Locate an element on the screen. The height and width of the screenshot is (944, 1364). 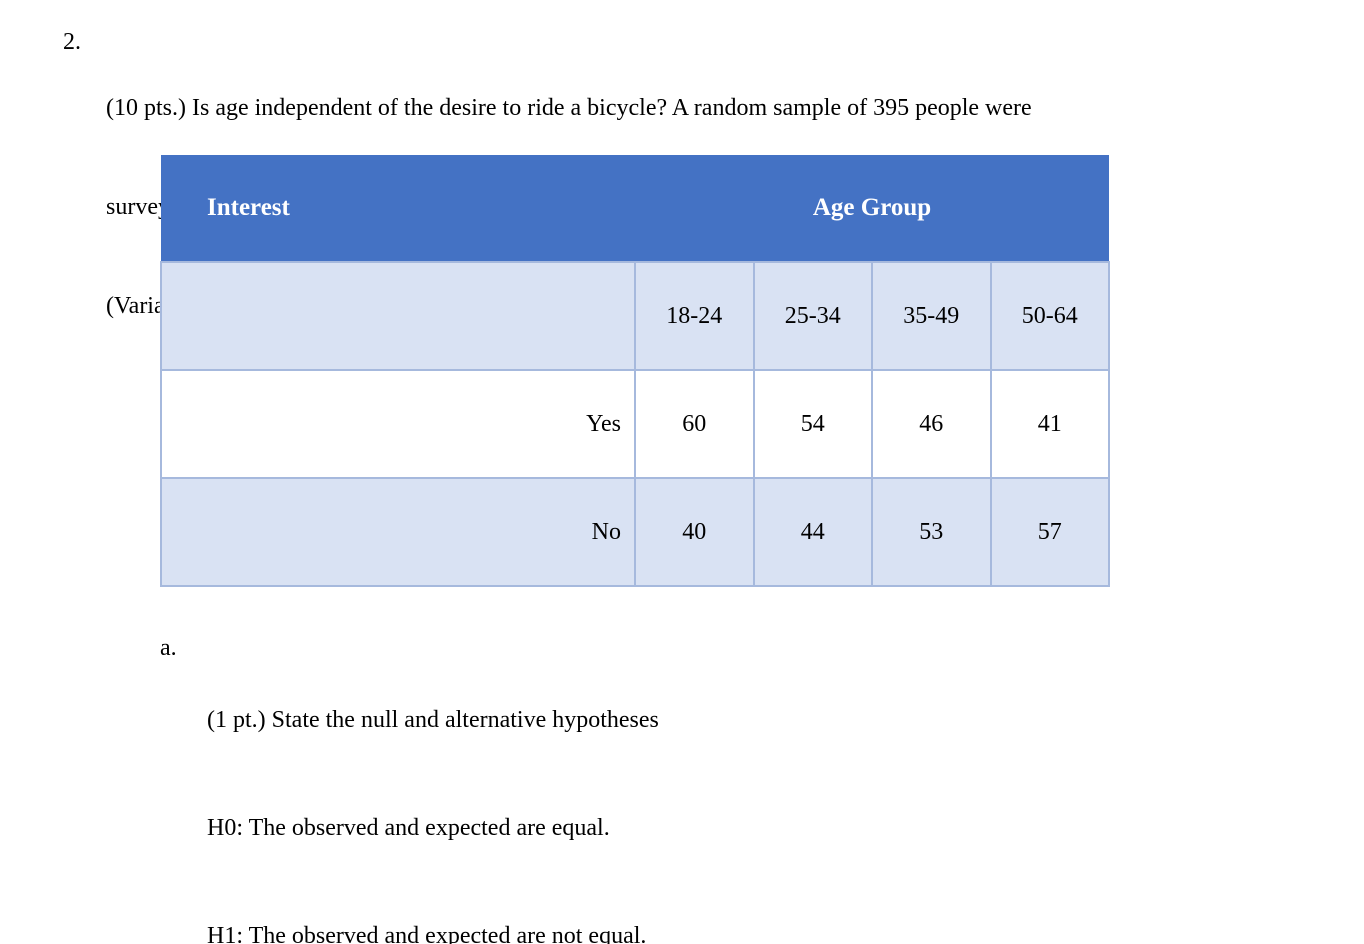
table-header-interest: Interest is located at coordinates (398, 208).